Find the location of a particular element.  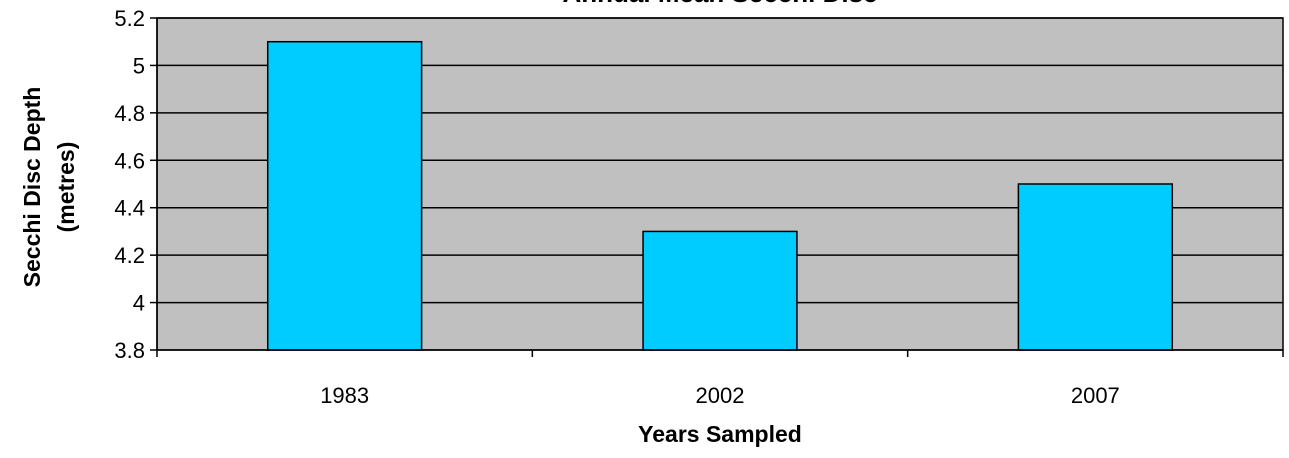

y-tick-labels: 3.8 4 4.2 4.4 4.6 4.8 5 5.2 is located at coordinates (129, 184).